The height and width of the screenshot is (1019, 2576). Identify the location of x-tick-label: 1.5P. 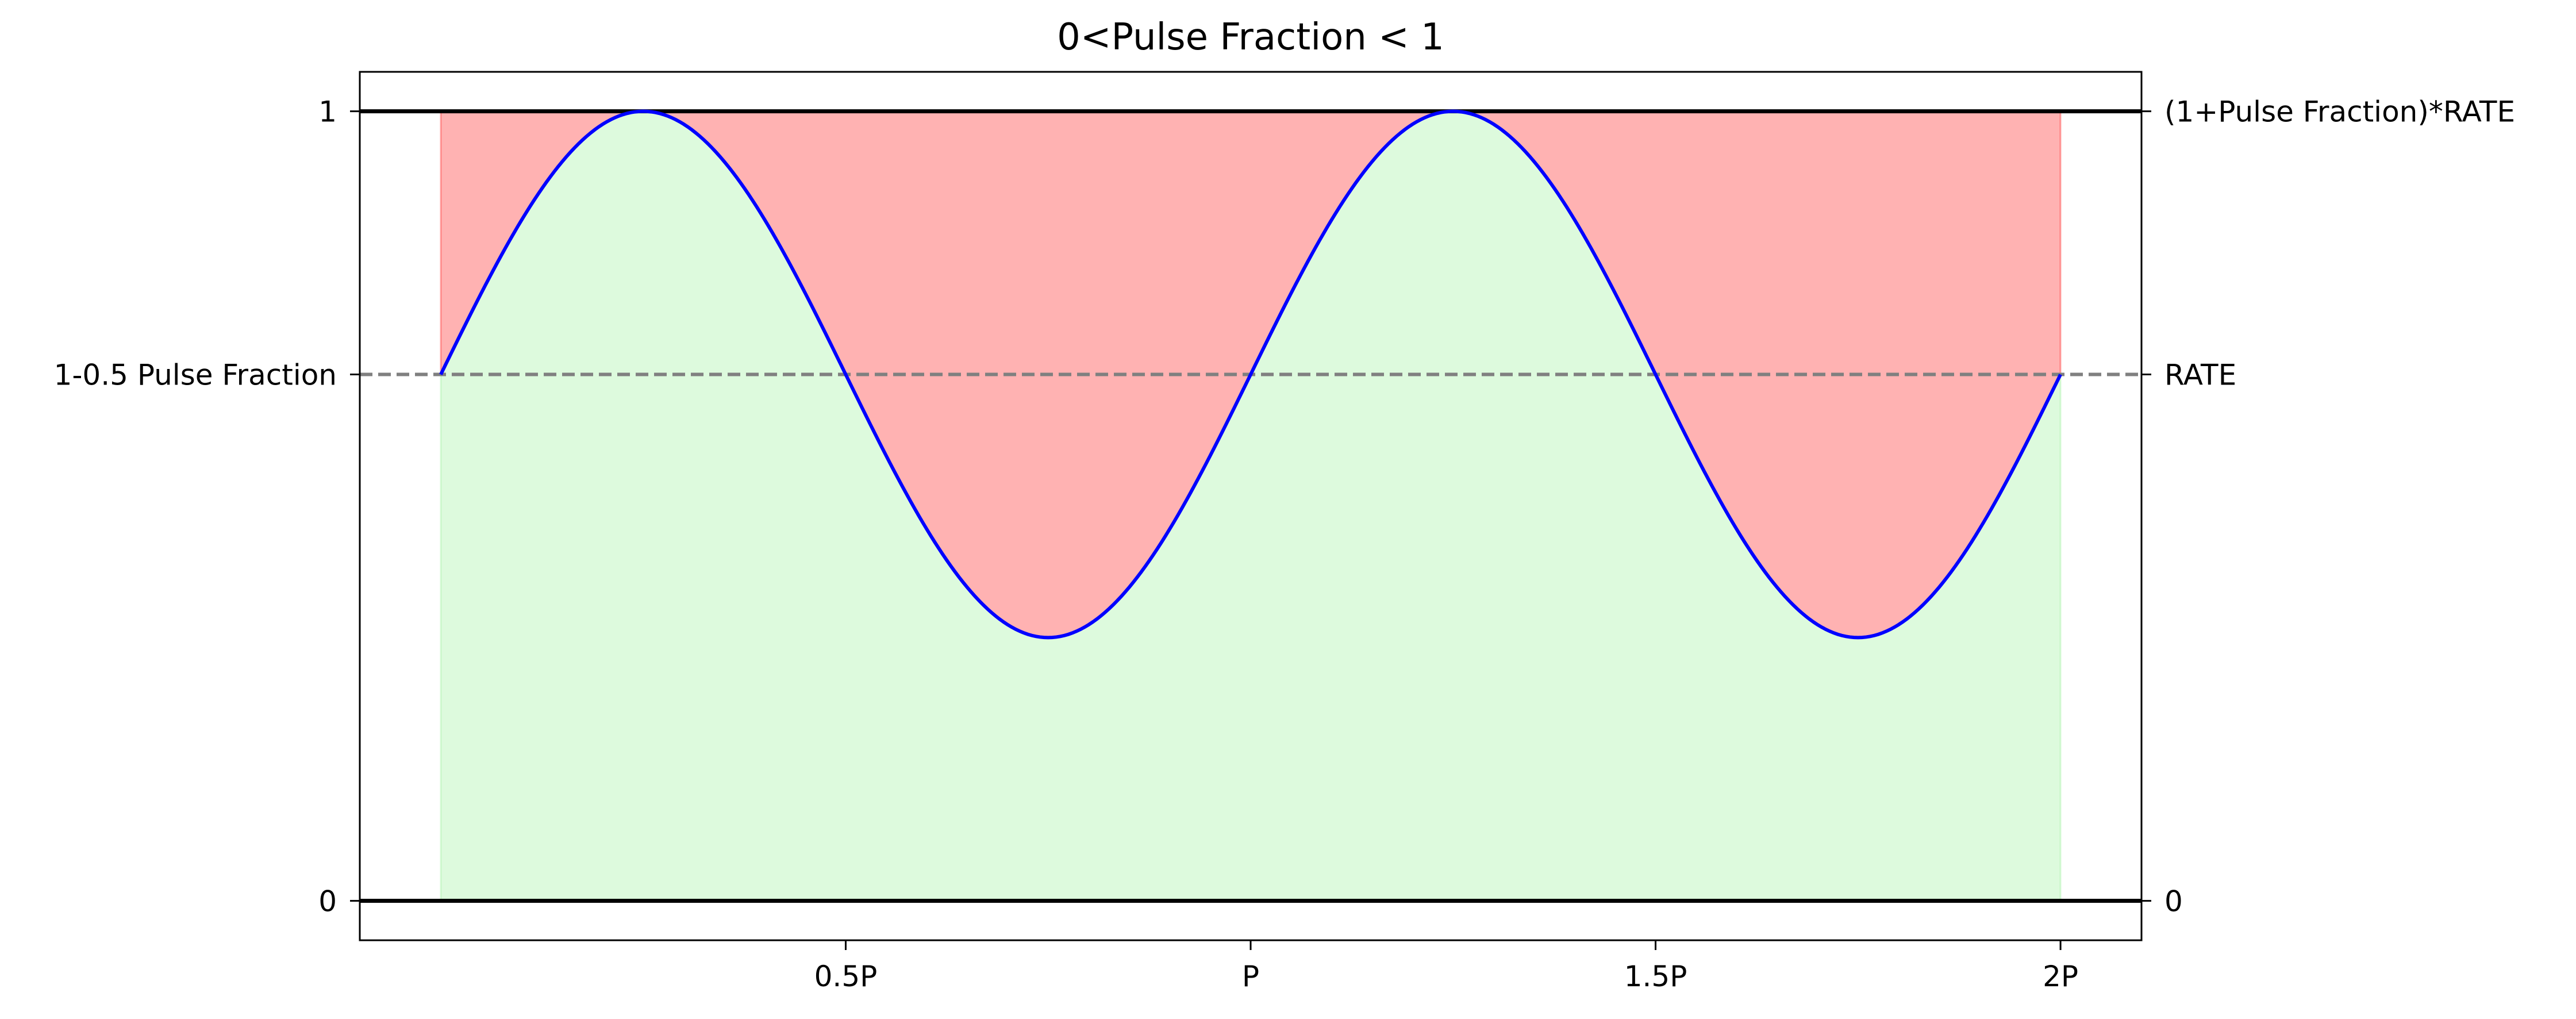
(1655, 976).